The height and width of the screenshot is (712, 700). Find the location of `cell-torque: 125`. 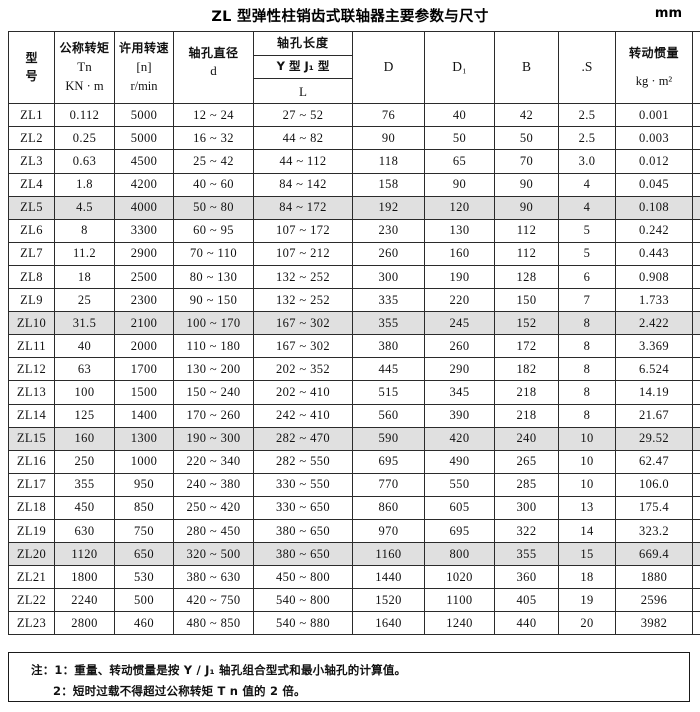

cell-torque: 125 is located at coordinates (84, 415).